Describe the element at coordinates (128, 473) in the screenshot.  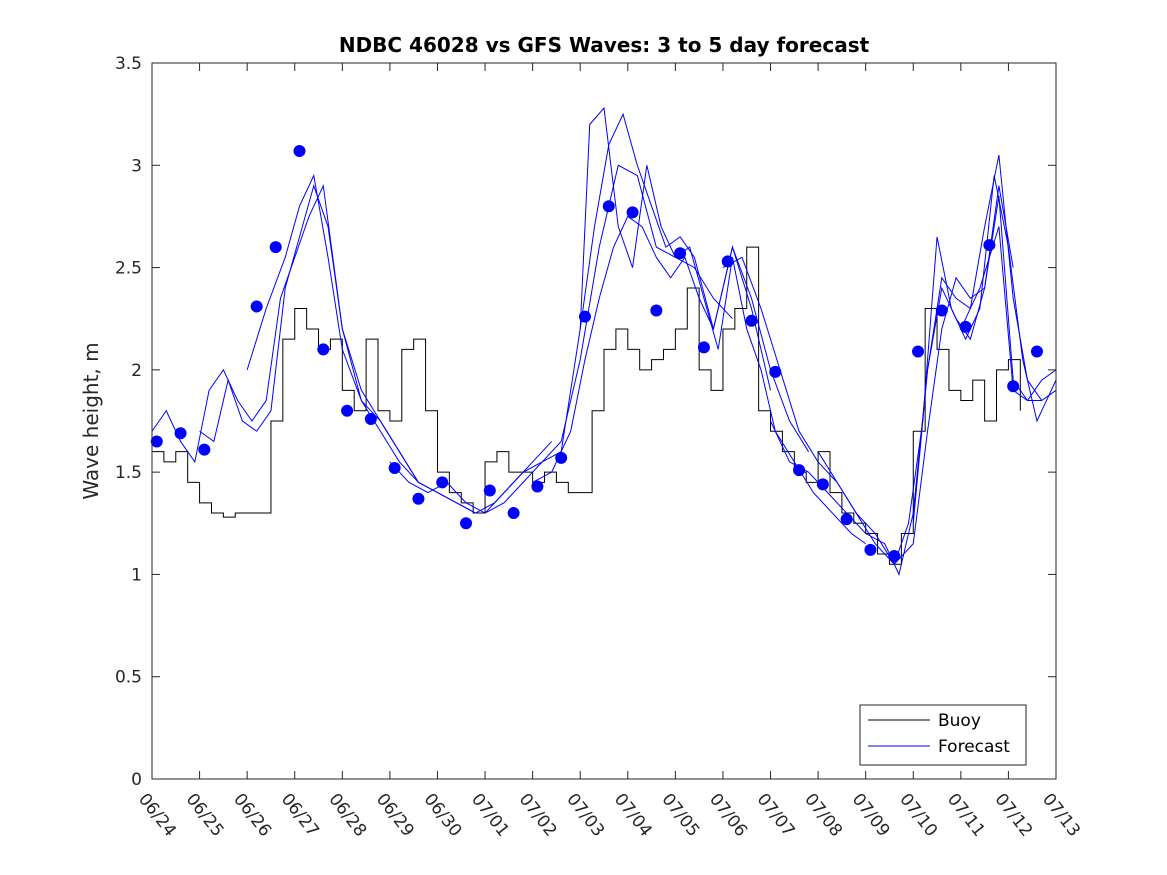
I see `y-tick-label: 1.5` at that location.